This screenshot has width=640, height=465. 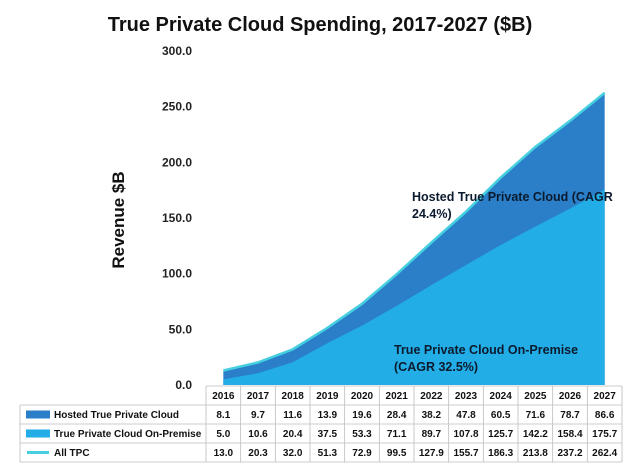 What do you see at coordinates (328, 415) in the screenshot?
I see `table-cell: 13.9` at bounding box center [328, 415].